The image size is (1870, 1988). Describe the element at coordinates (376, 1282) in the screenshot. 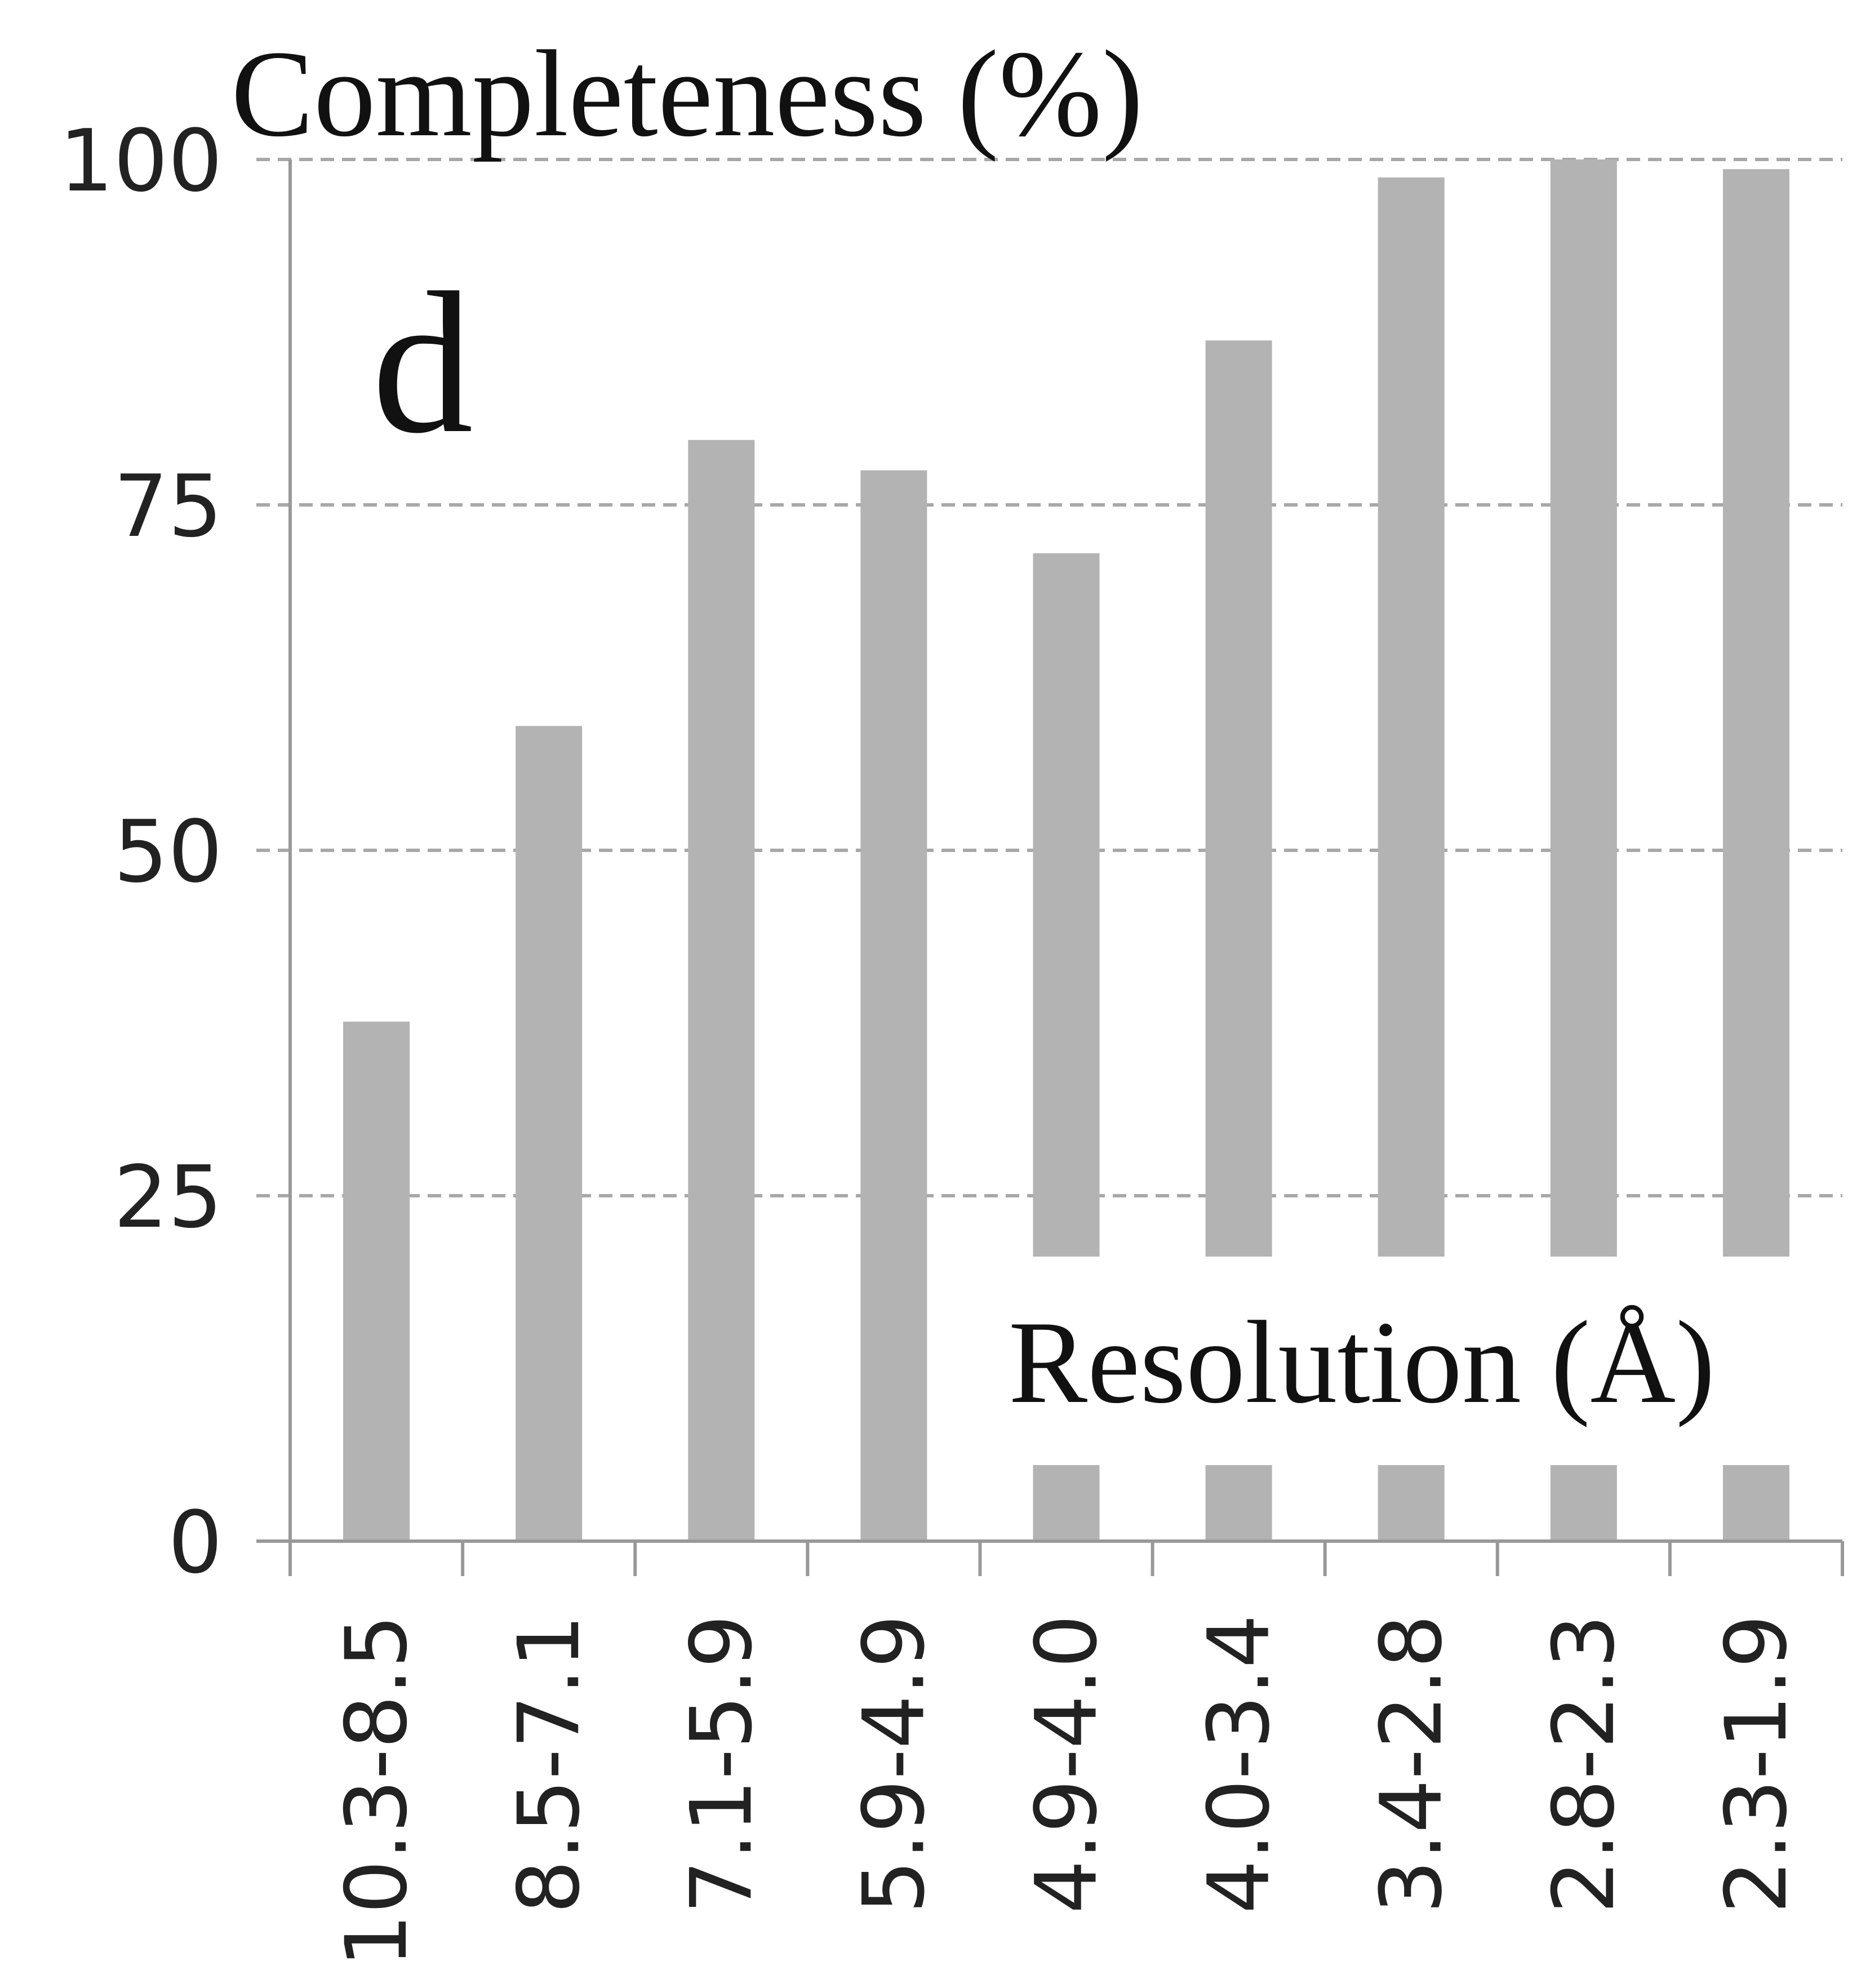

I see `bar-10.3-8.5` at that location.